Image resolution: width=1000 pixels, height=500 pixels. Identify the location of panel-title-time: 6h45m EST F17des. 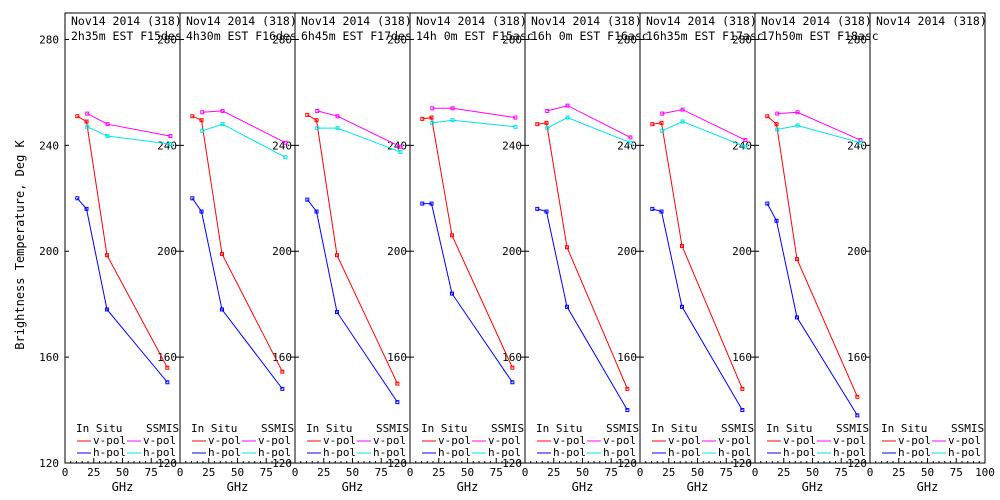
(356, 36).